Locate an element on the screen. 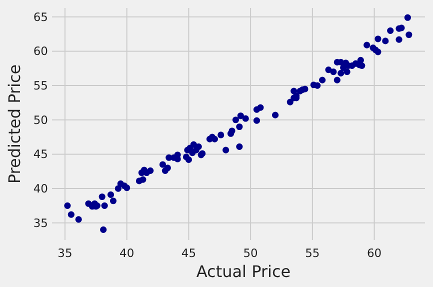 This screenshot has width=433, height=287. y-tick-label: 65 is located at coordinates (40, 17).